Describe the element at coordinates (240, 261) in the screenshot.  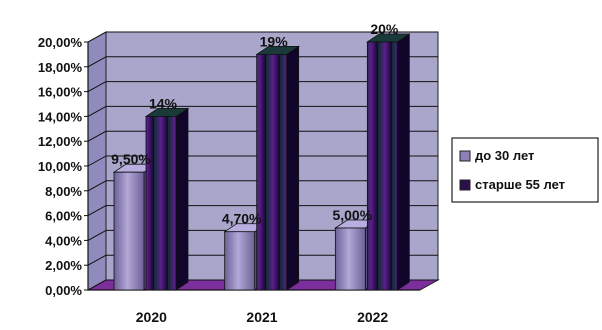
I see `bar-до 30 лет-2021` at that location.